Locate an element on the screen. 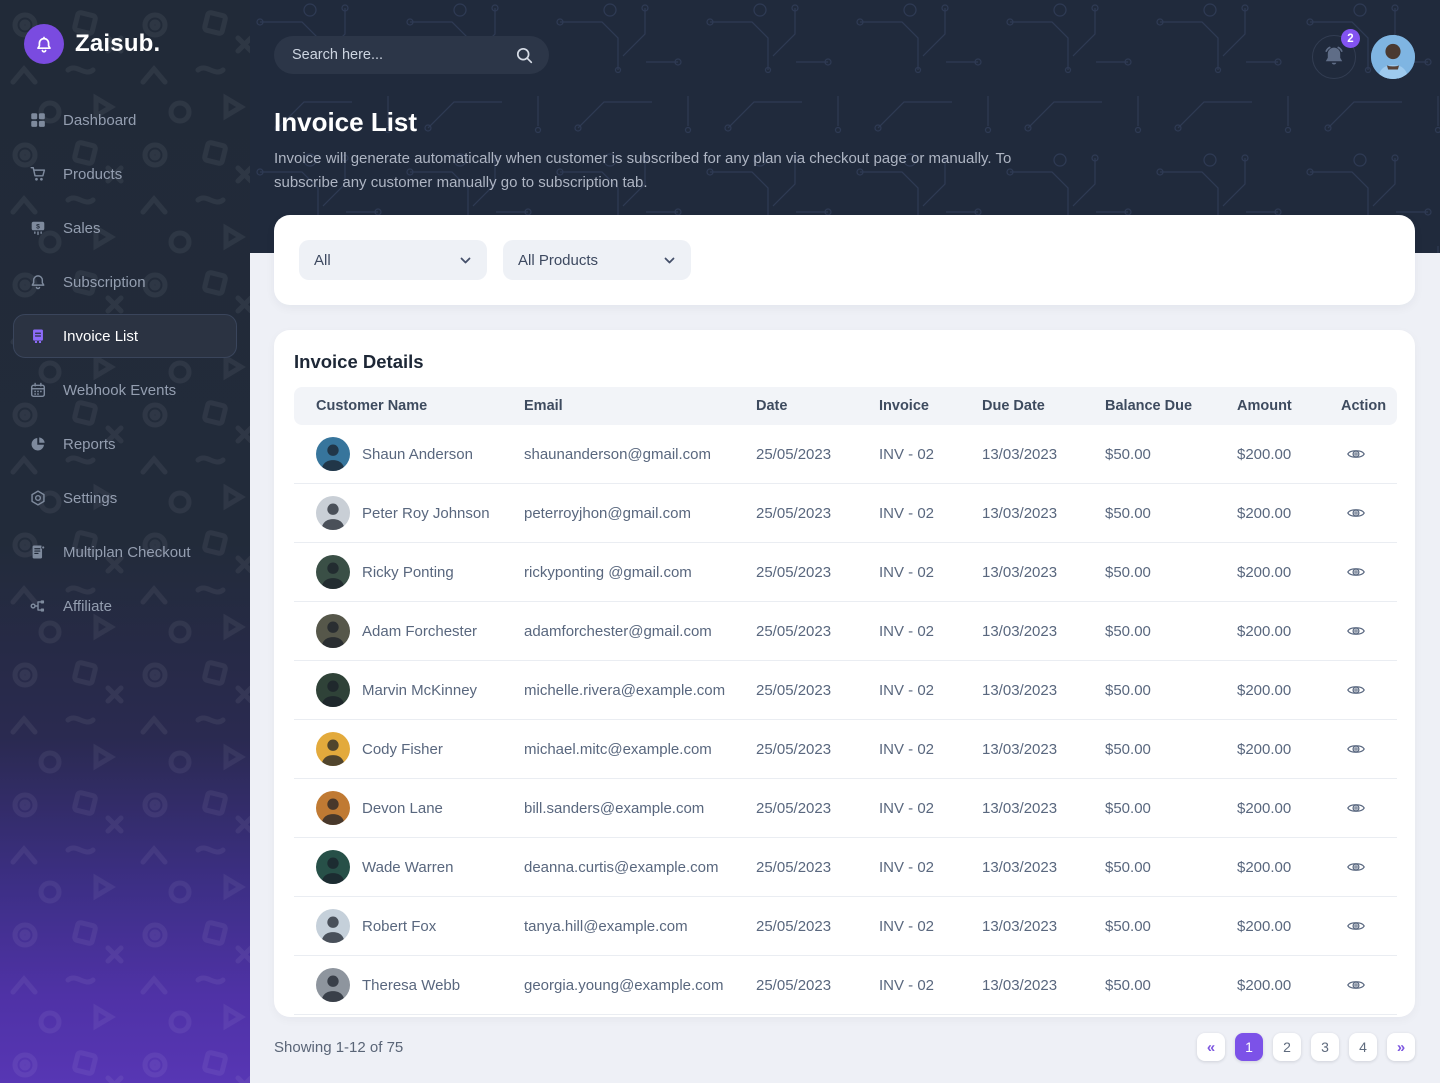 Image resolution: width=1440 pixels, height=1083 pixels. email-cell: deanna.curtis@example.com is located at coordinates (621, 867).